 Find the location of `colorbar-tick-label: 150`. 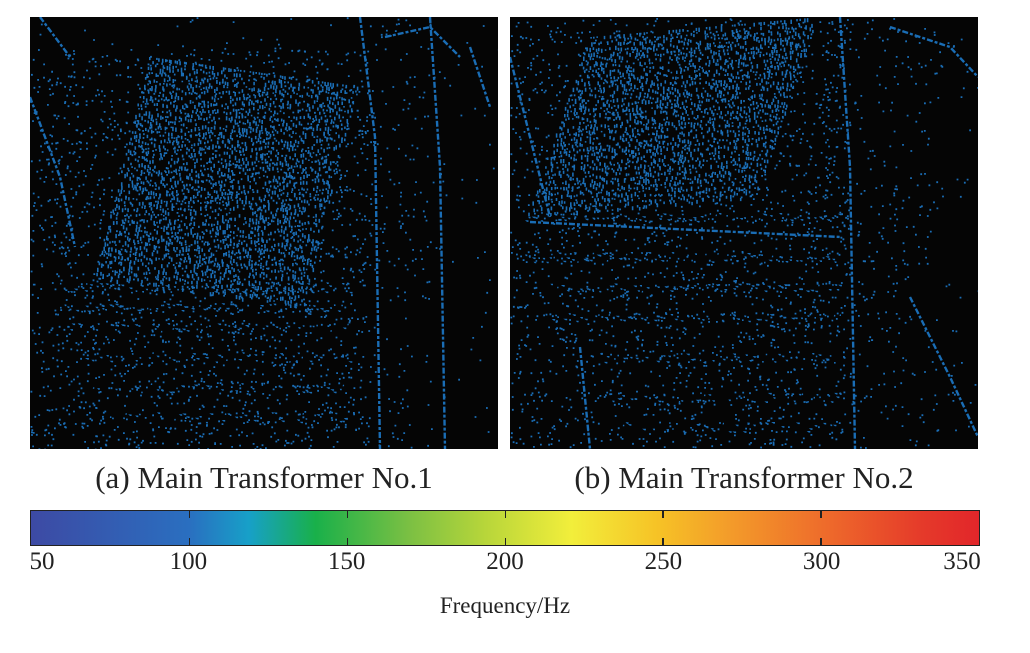

colorbar-tick-label: 150 is located at coordinates (346, 561).